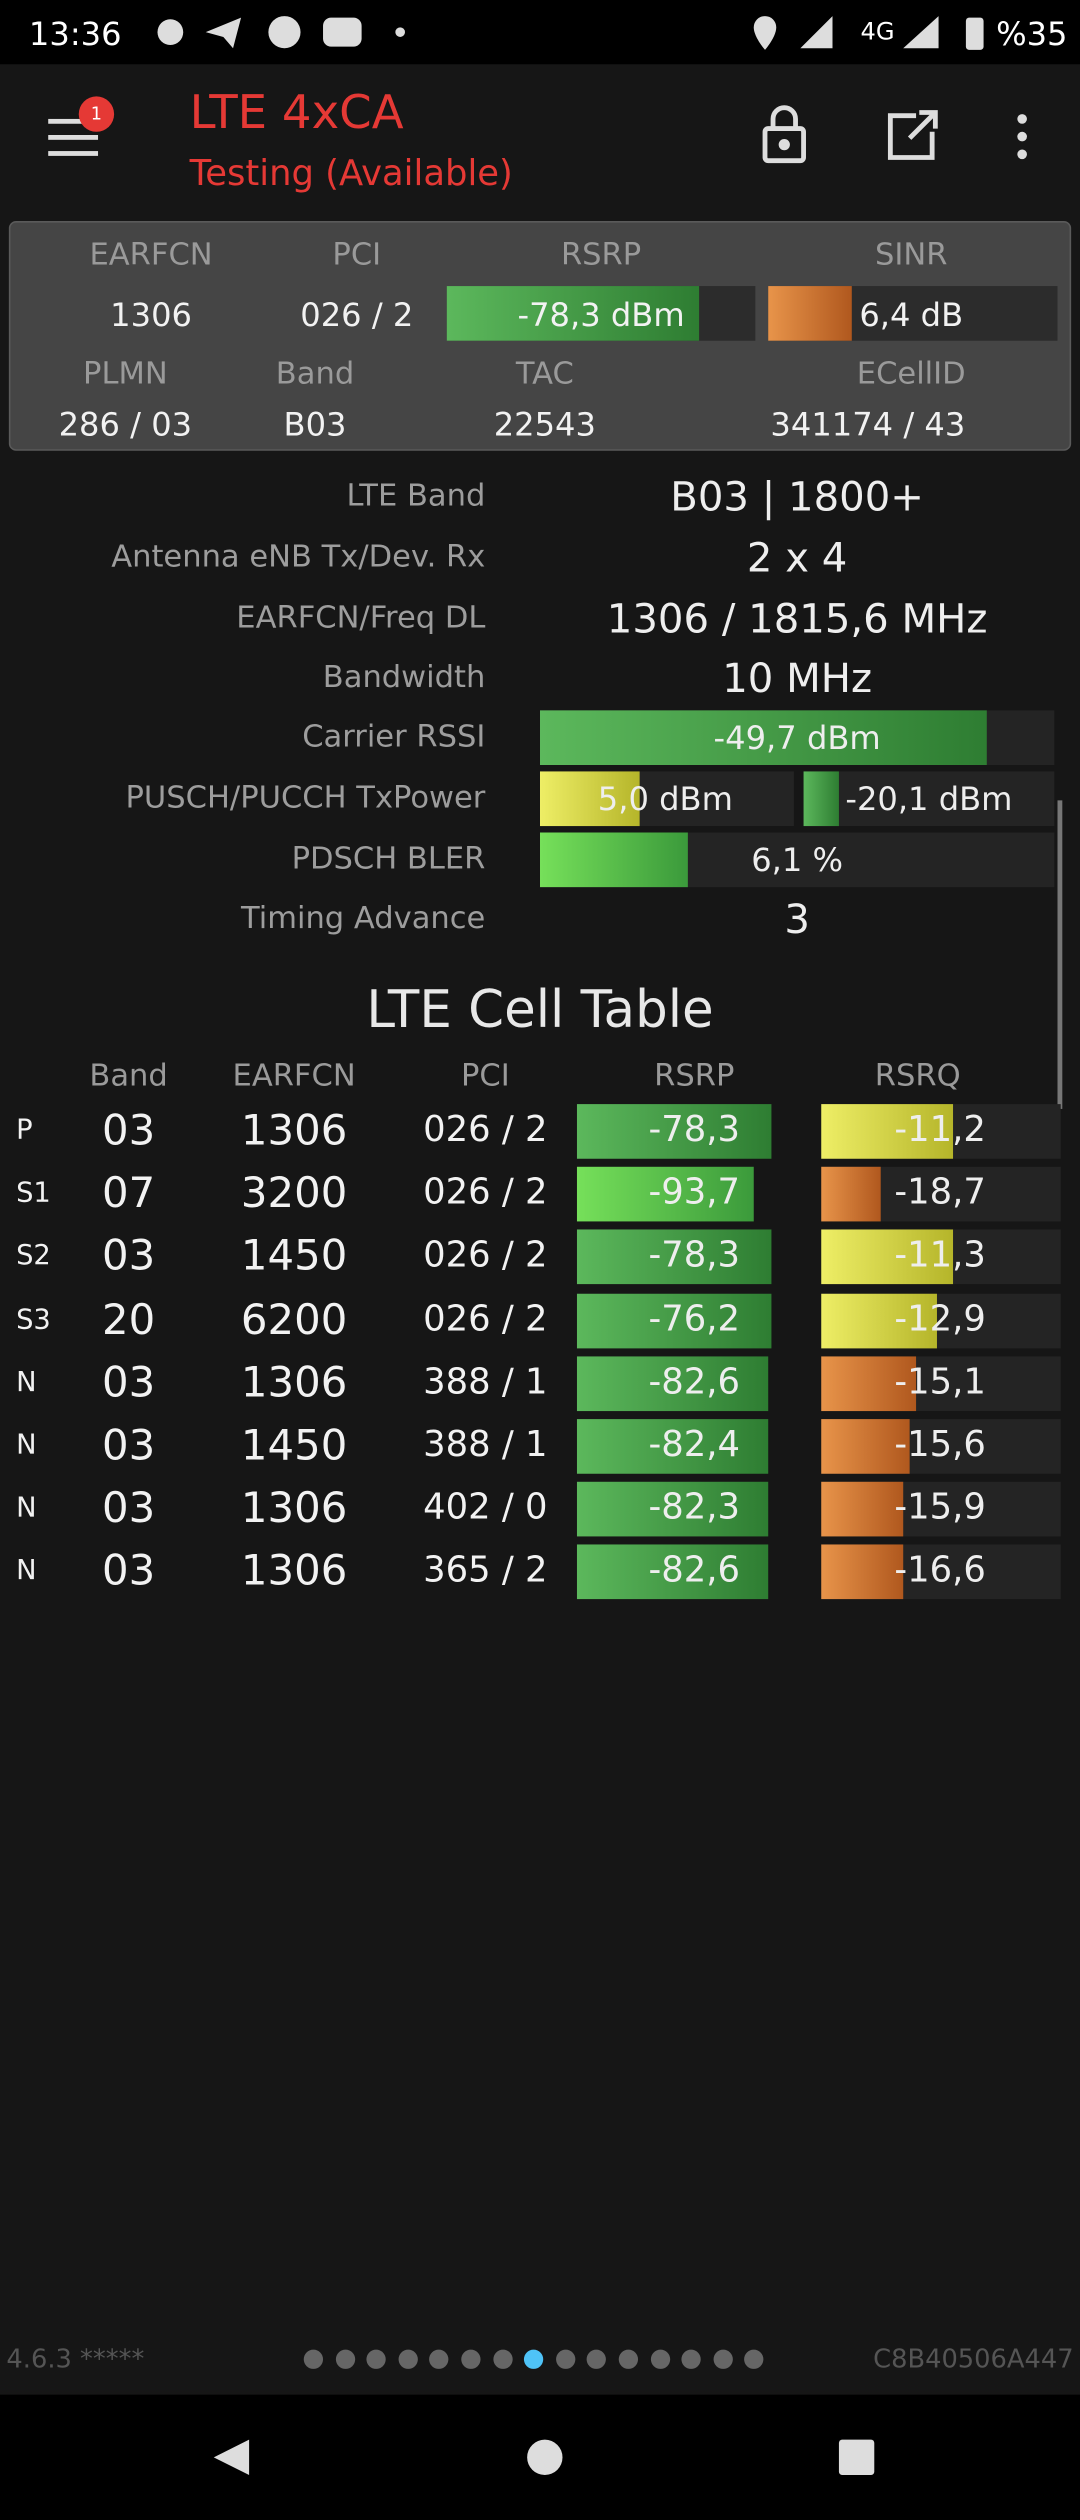 This screenshot has height=2520, width=1080. I want to click on cell-pci: 388 / 1, so click(485, 1445).